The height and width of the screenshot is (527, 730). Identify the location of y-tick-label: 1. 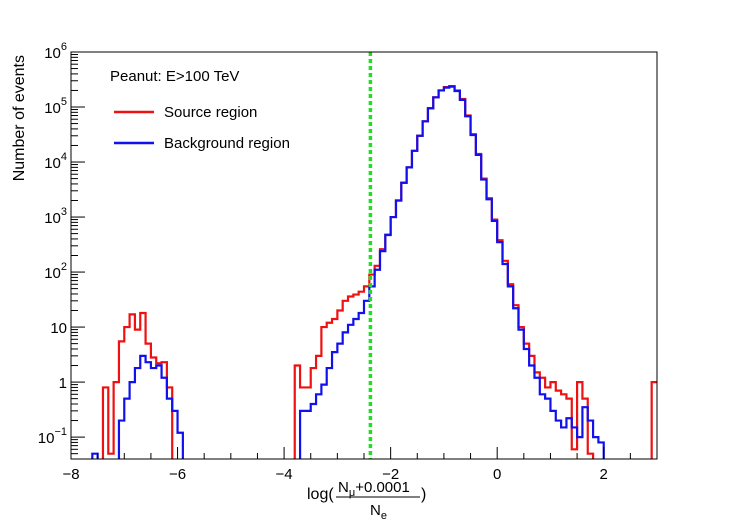
(63, 383).